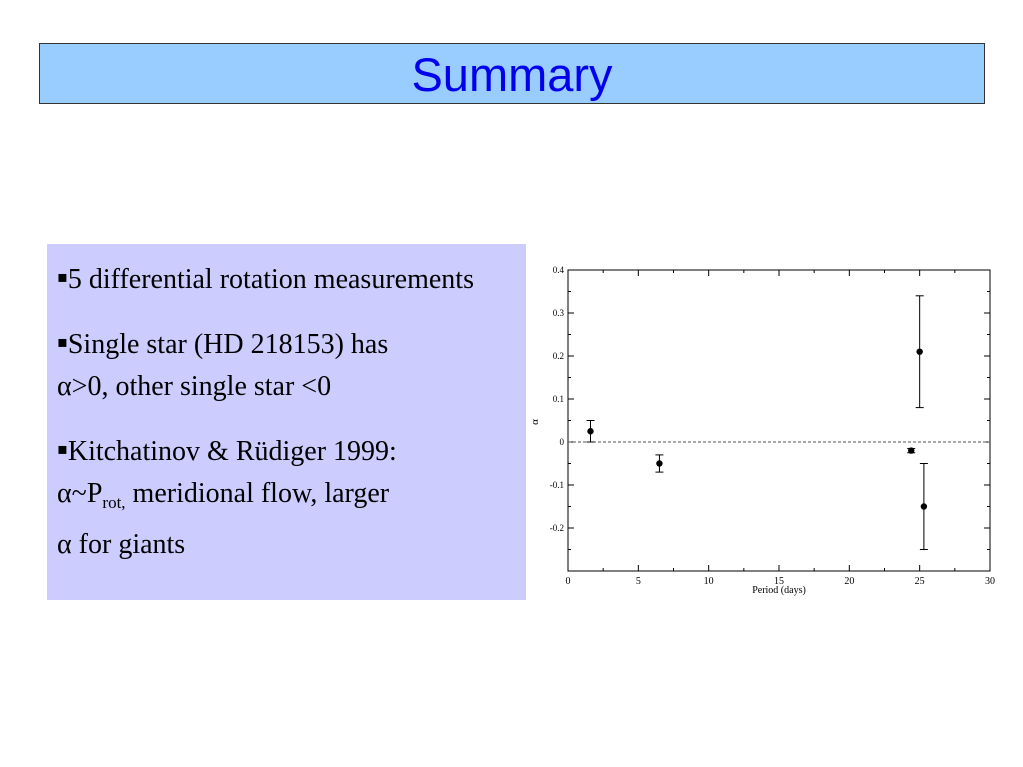  What do you see at coordinates (257, 493) in the screenshot?
I see `bullet-text: meridional flow, larger` at bounding box center [257, 493].